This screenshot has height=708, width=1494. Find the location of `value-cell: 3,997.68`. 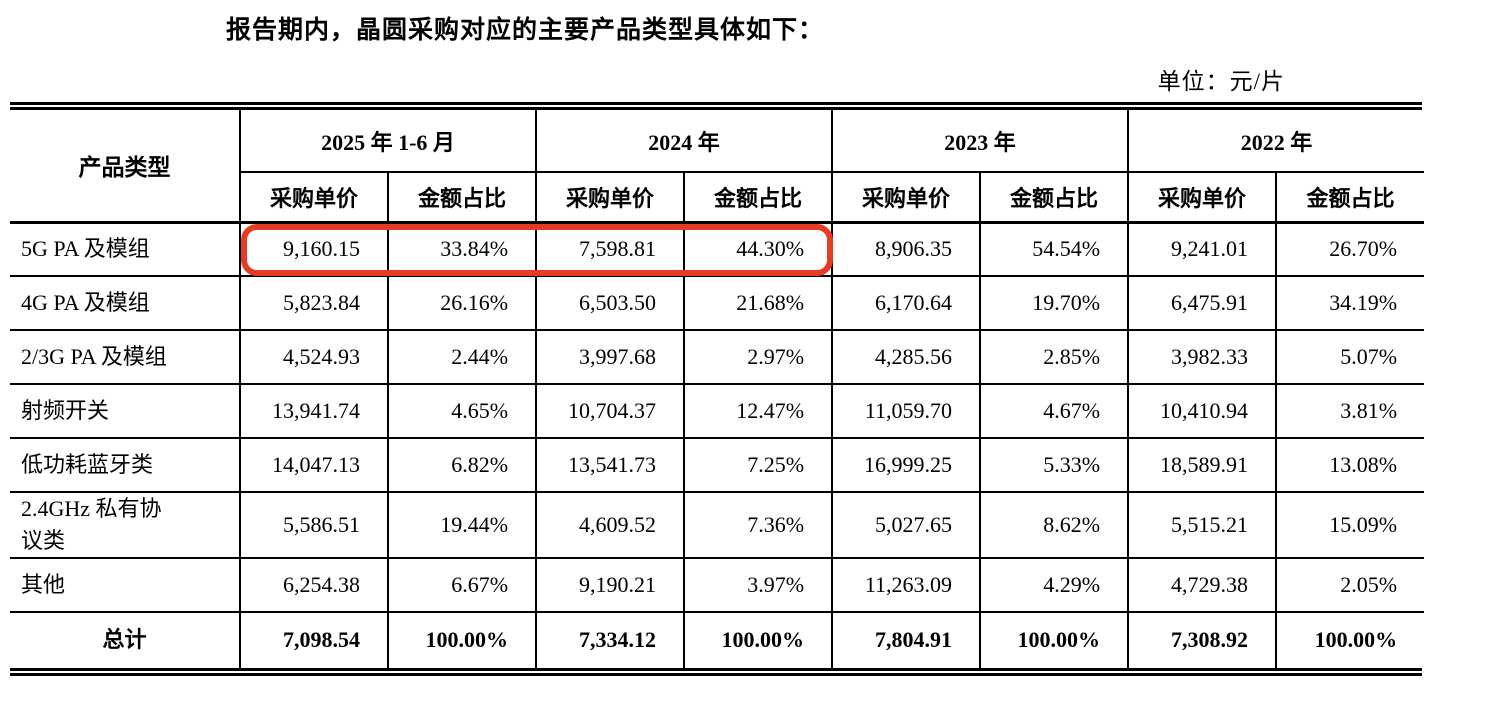

value-cell: 3,997.68 is located at coordinates (610, 357).